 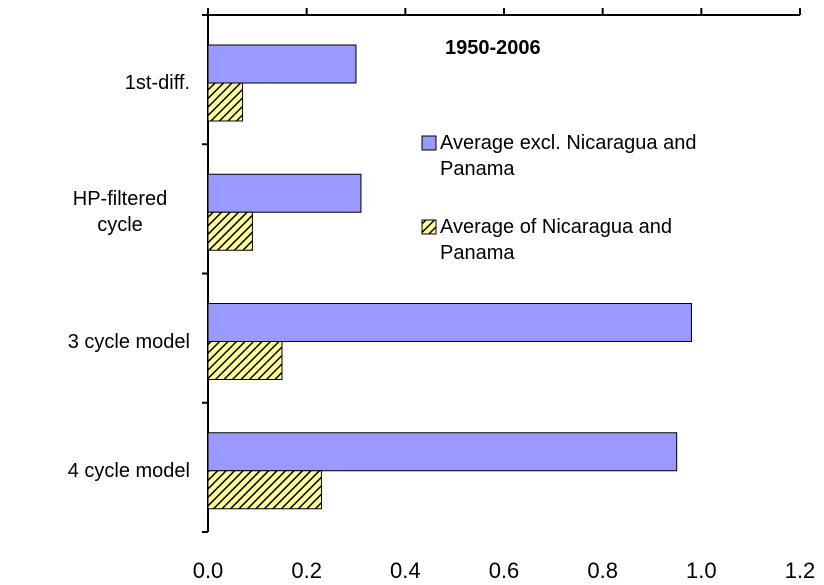 What do you see at coordinates (128, 341) in the screenshot?
I see `category-label: 3 cycle model` at bounding box center [128, 341].